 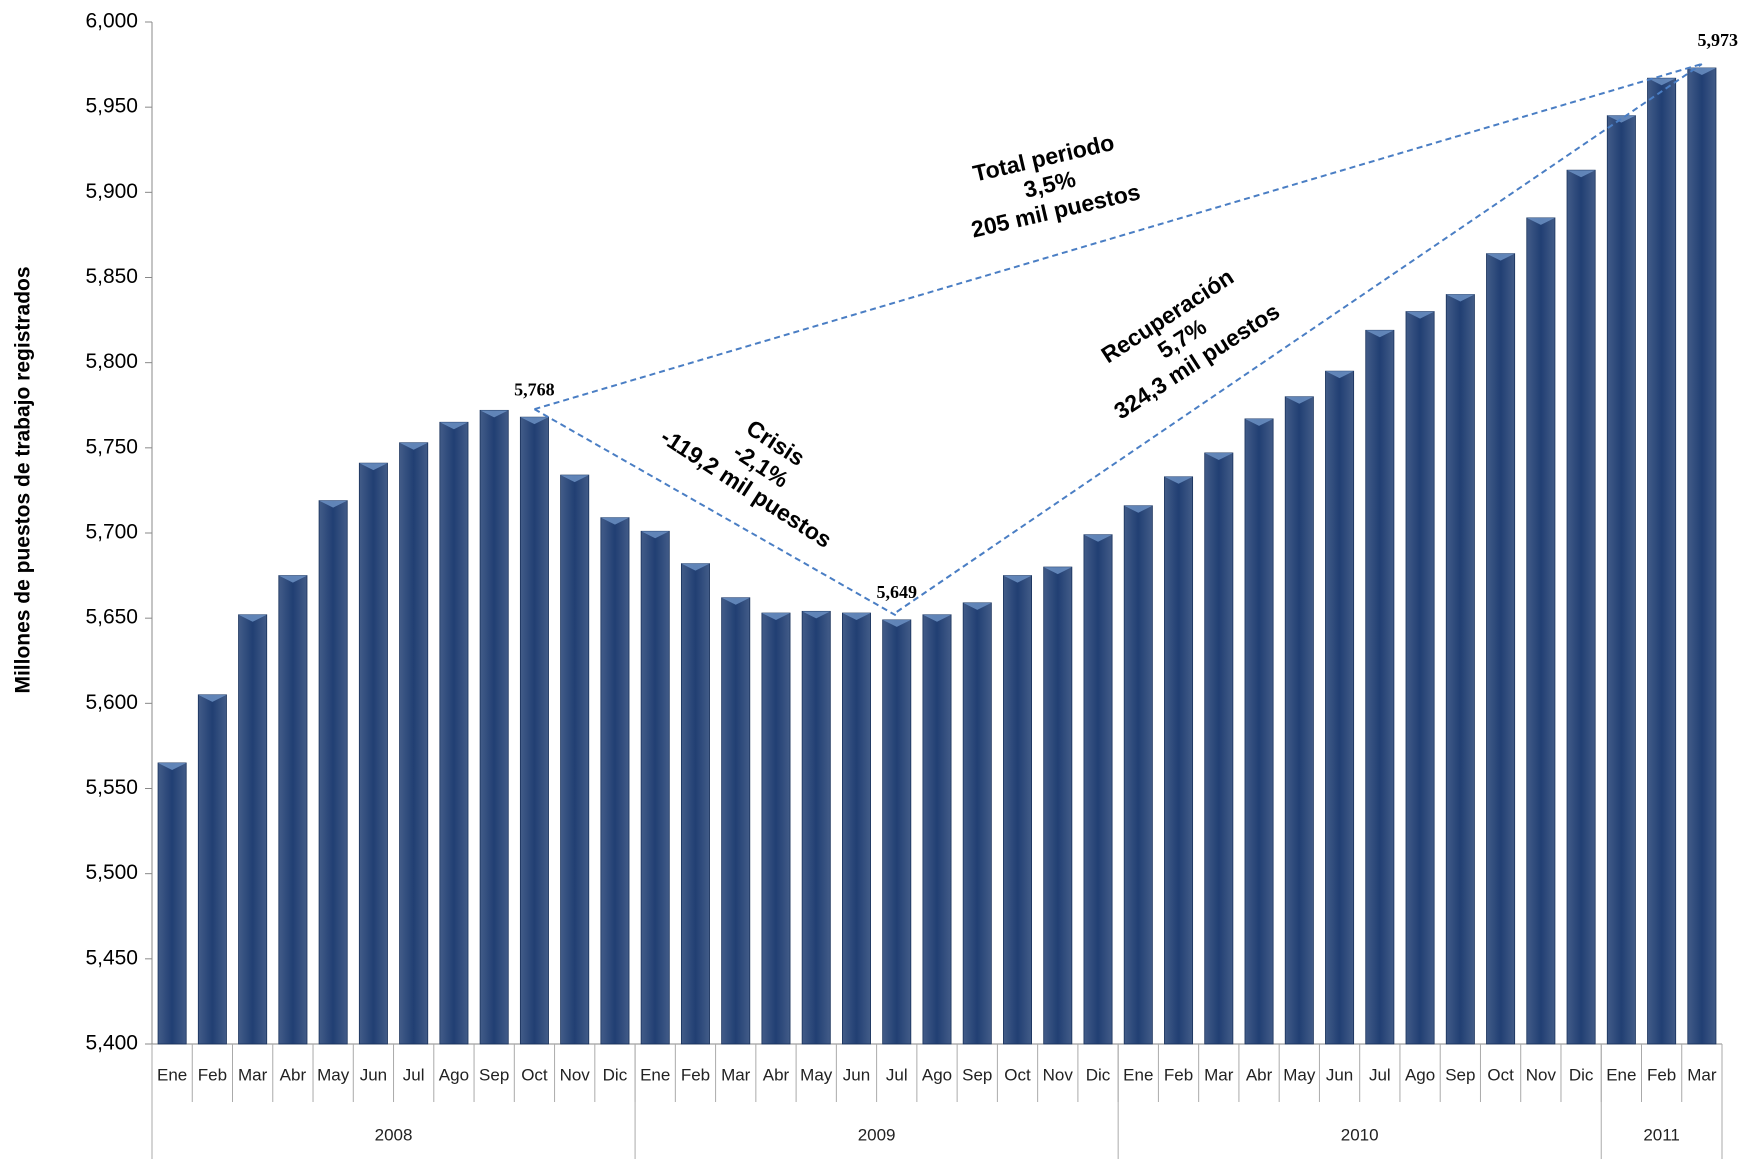 What do you see at coordinates (394, 1134) in the screenshot?
I see `year-label: 2008` at bounding box center [394, 1134].